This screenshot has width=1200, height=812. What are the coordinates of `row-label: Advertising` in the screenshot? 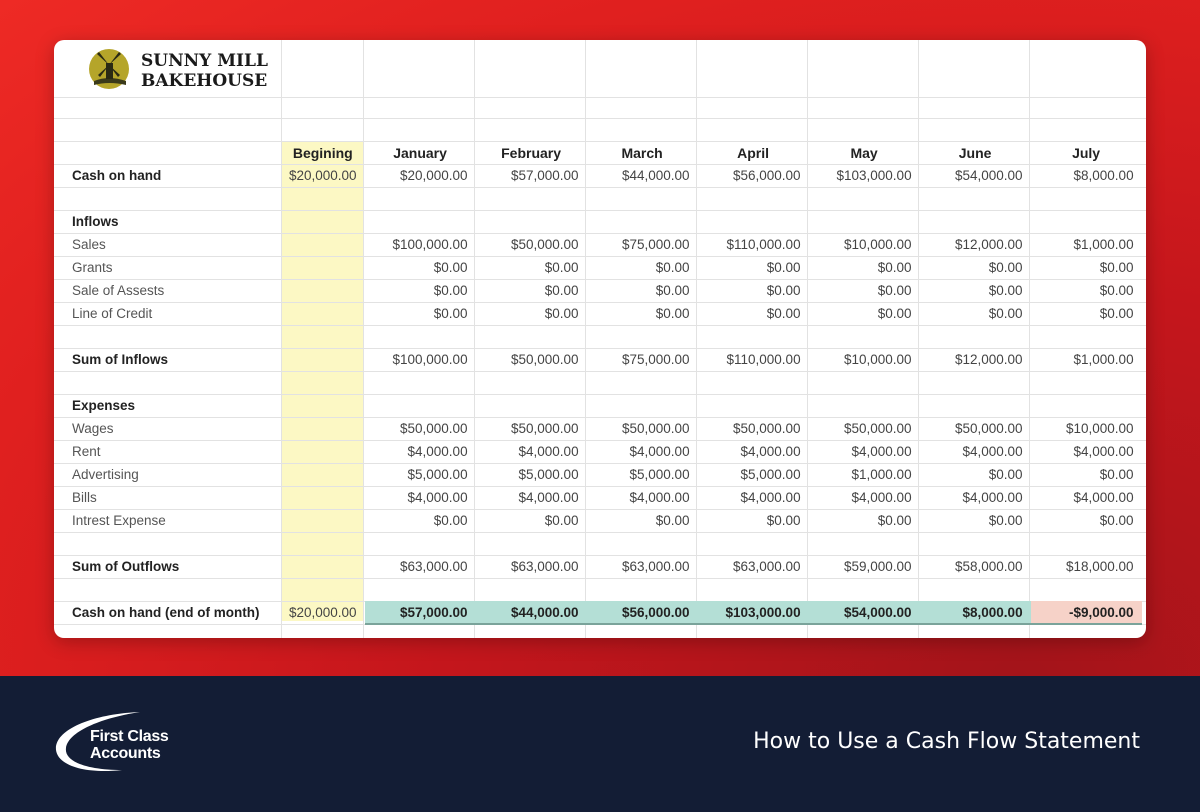 It's located at (105, 474).